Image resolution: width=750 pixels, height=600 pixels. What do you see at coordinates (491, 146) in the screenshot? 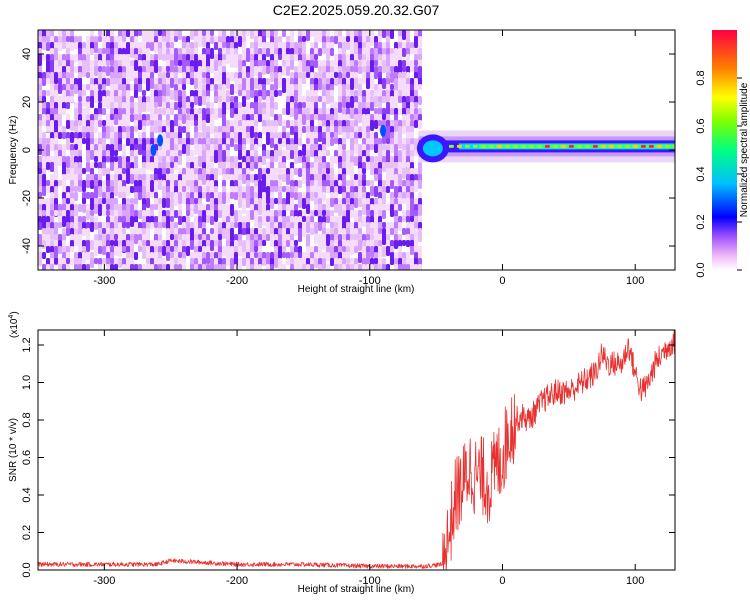
I see `signal-peak-cell` at bounding box center [491, 146].